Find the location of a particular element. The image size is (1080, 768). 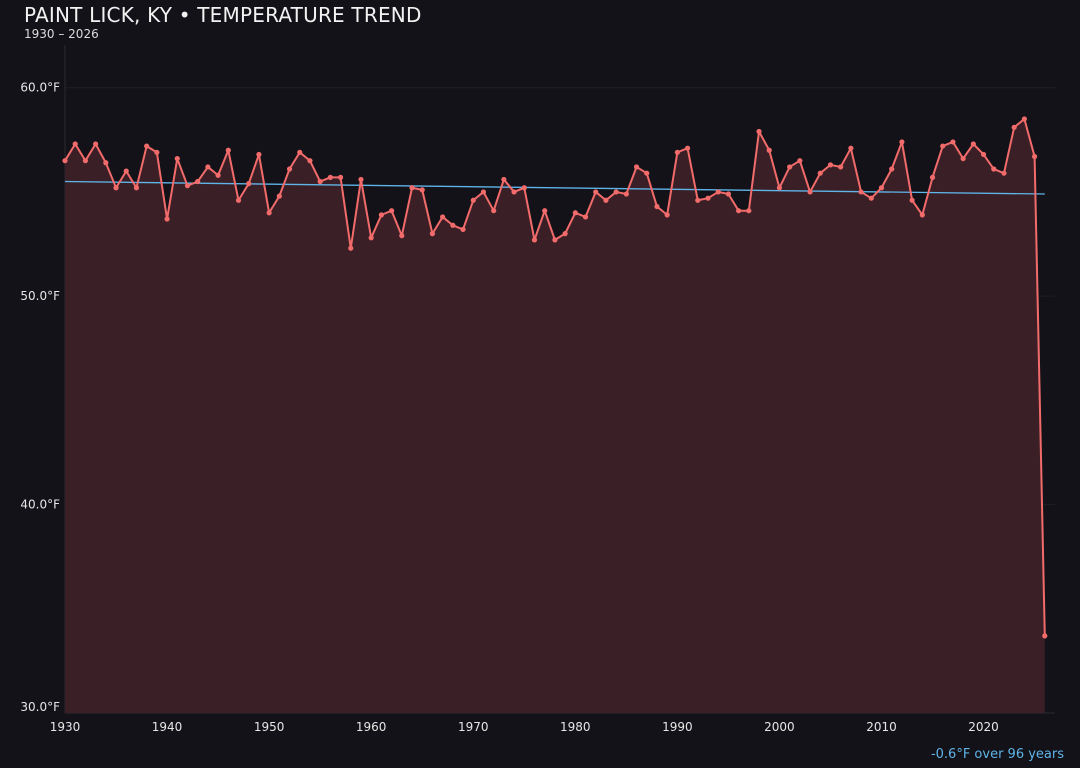

y-tick-label: 30.0°F is located at coordinates (40, 707).